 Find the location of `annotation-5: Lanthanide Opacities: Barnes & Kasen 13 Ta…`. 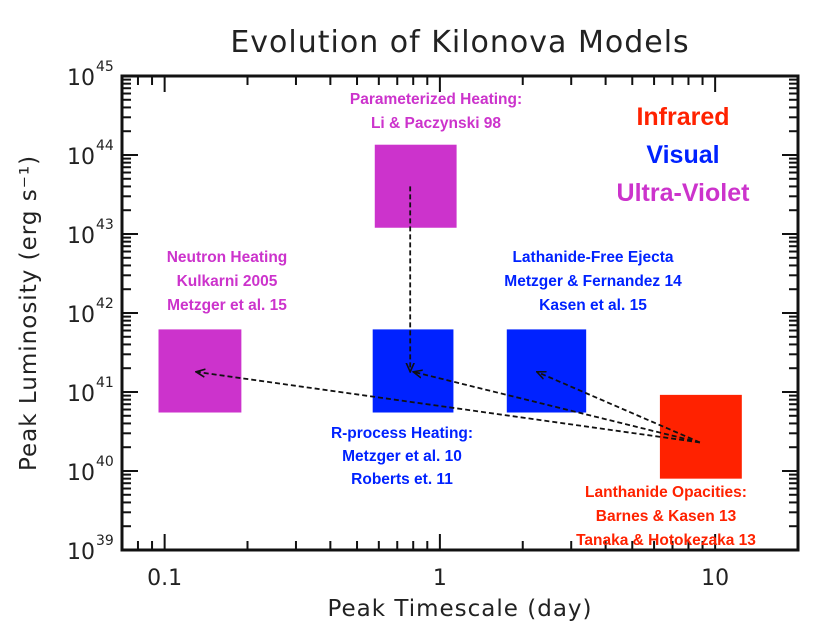

annotation-5: Lanthanide Opacities: Barnes & Kasen 13 Ta… is located at coordinates (666, 516).